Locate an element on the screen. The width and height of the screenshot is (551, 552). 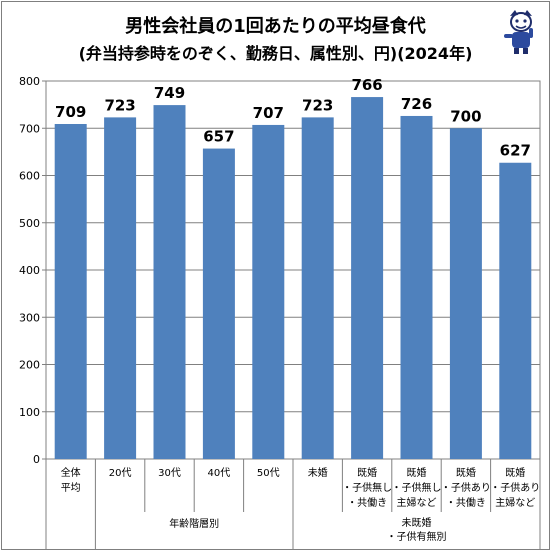
bar-value-label: 627 is located at coordinates (515, 151).